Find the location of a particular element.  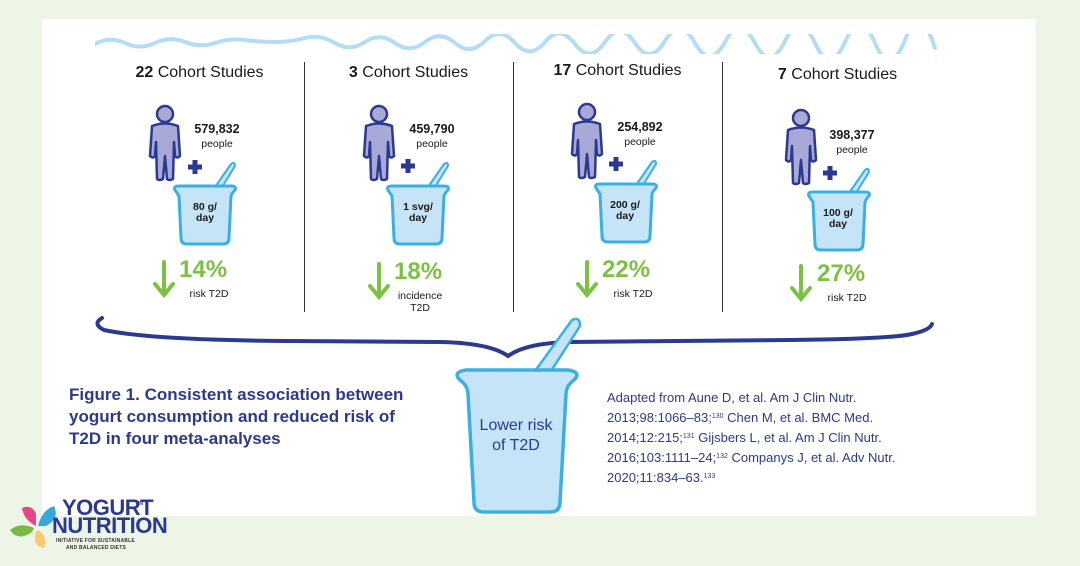

reference-line: 2020;11:834–63.133 is located at coordinates (661, 477).